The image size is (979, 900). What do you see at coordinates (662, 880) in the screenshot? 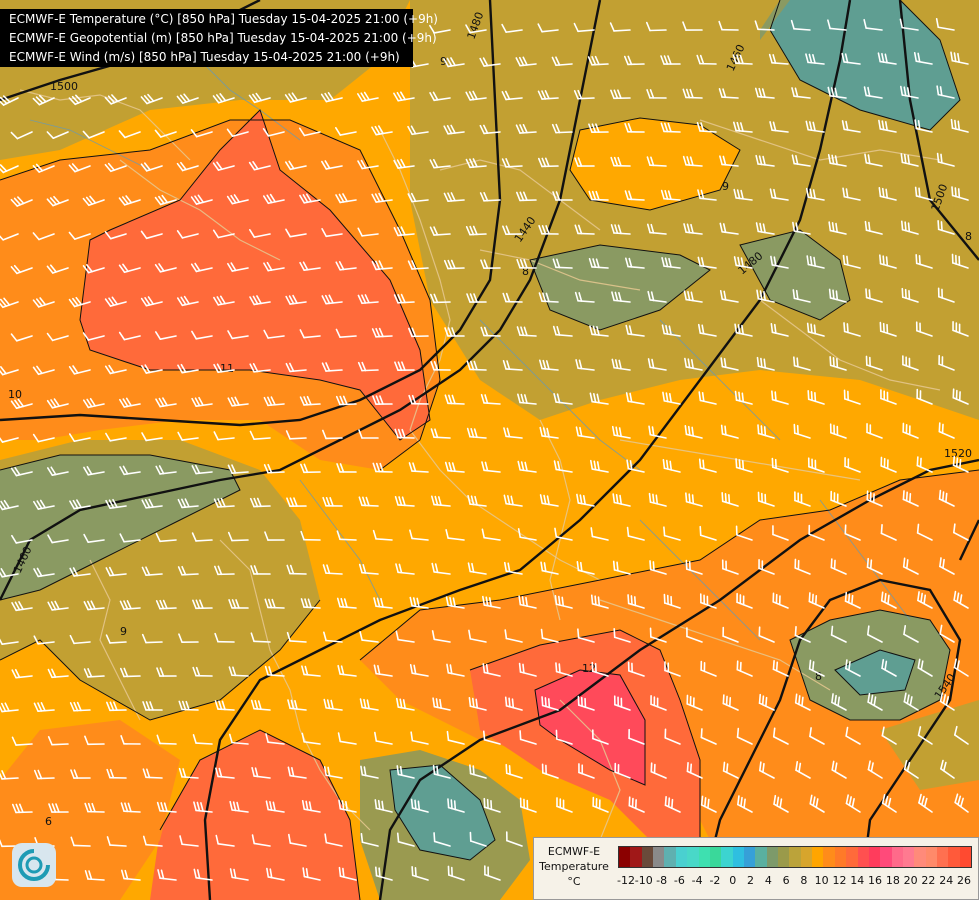
I see `legend-tick-label: -8` at bounding box center [662, 880].